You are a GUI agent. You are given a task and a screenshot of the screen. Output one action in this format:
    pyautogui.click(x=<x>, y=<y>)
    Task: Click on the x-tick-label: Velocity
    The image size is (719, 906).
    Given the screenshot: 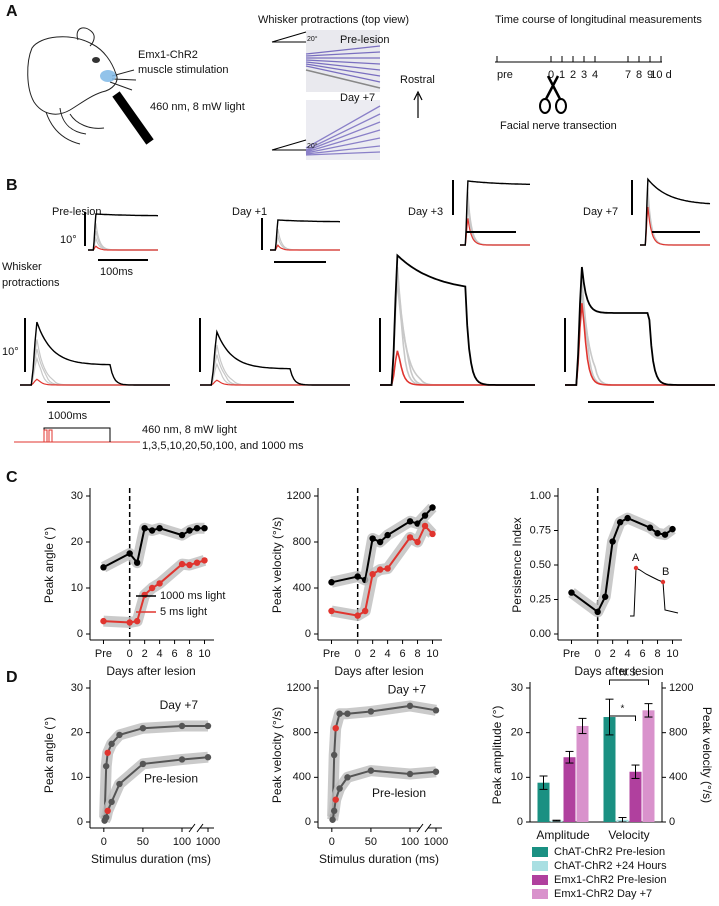 What is the action you would take?
    pyautogui.click(x=628, y=835)
    